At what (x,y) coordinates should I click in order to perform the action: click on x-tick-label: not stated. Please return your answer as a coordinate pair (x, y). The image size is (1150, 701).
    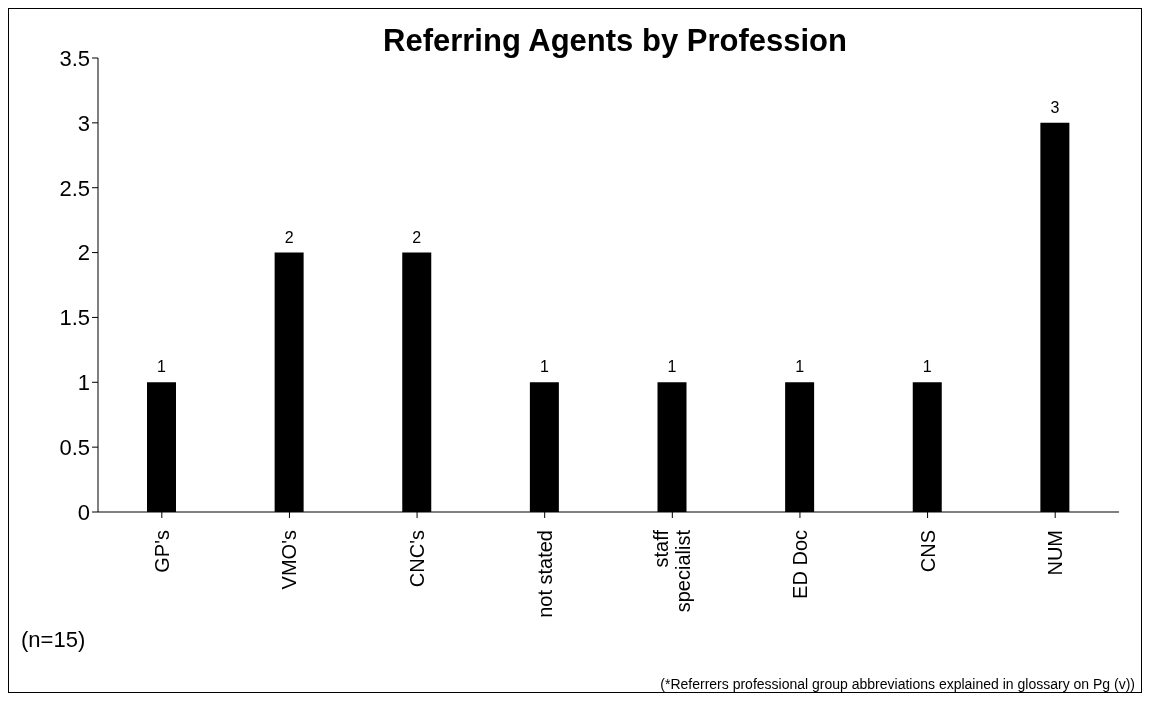
    Looking at the image, I should click on (544, 574).